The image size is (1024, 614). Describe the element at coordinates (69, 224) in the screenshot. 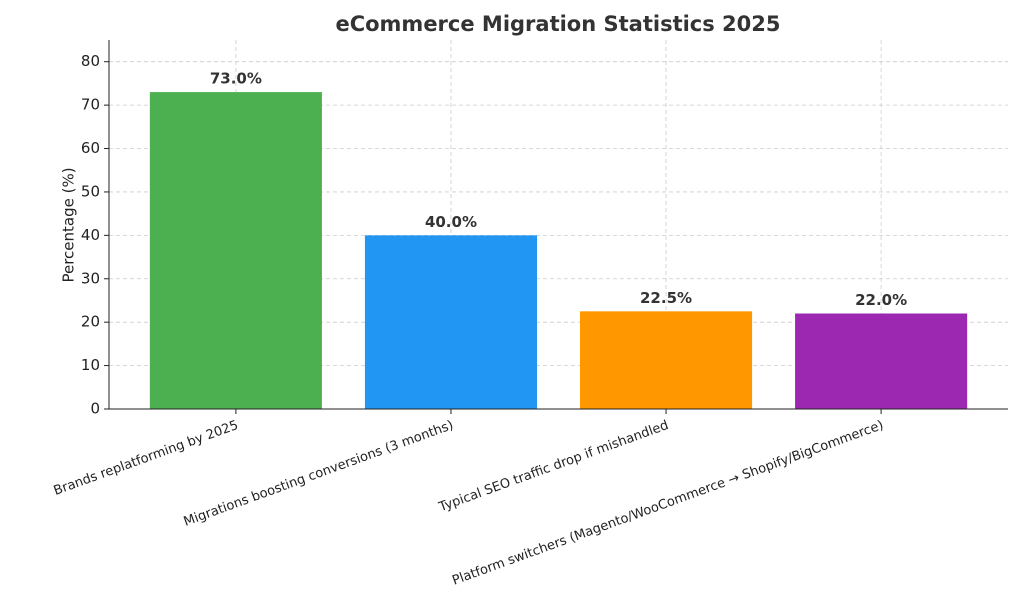

I see `y-axis-label: Percentage (%)` at that location.